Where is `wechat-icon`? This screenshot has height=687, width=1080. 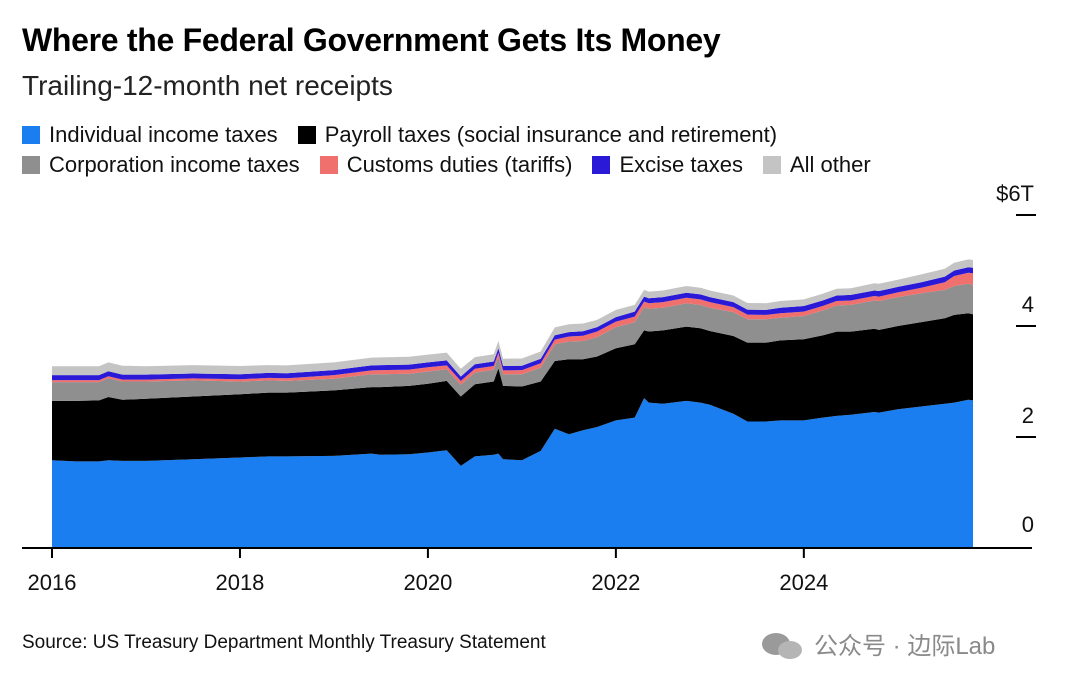 wechat-icon is located at coordinates (783, 644).